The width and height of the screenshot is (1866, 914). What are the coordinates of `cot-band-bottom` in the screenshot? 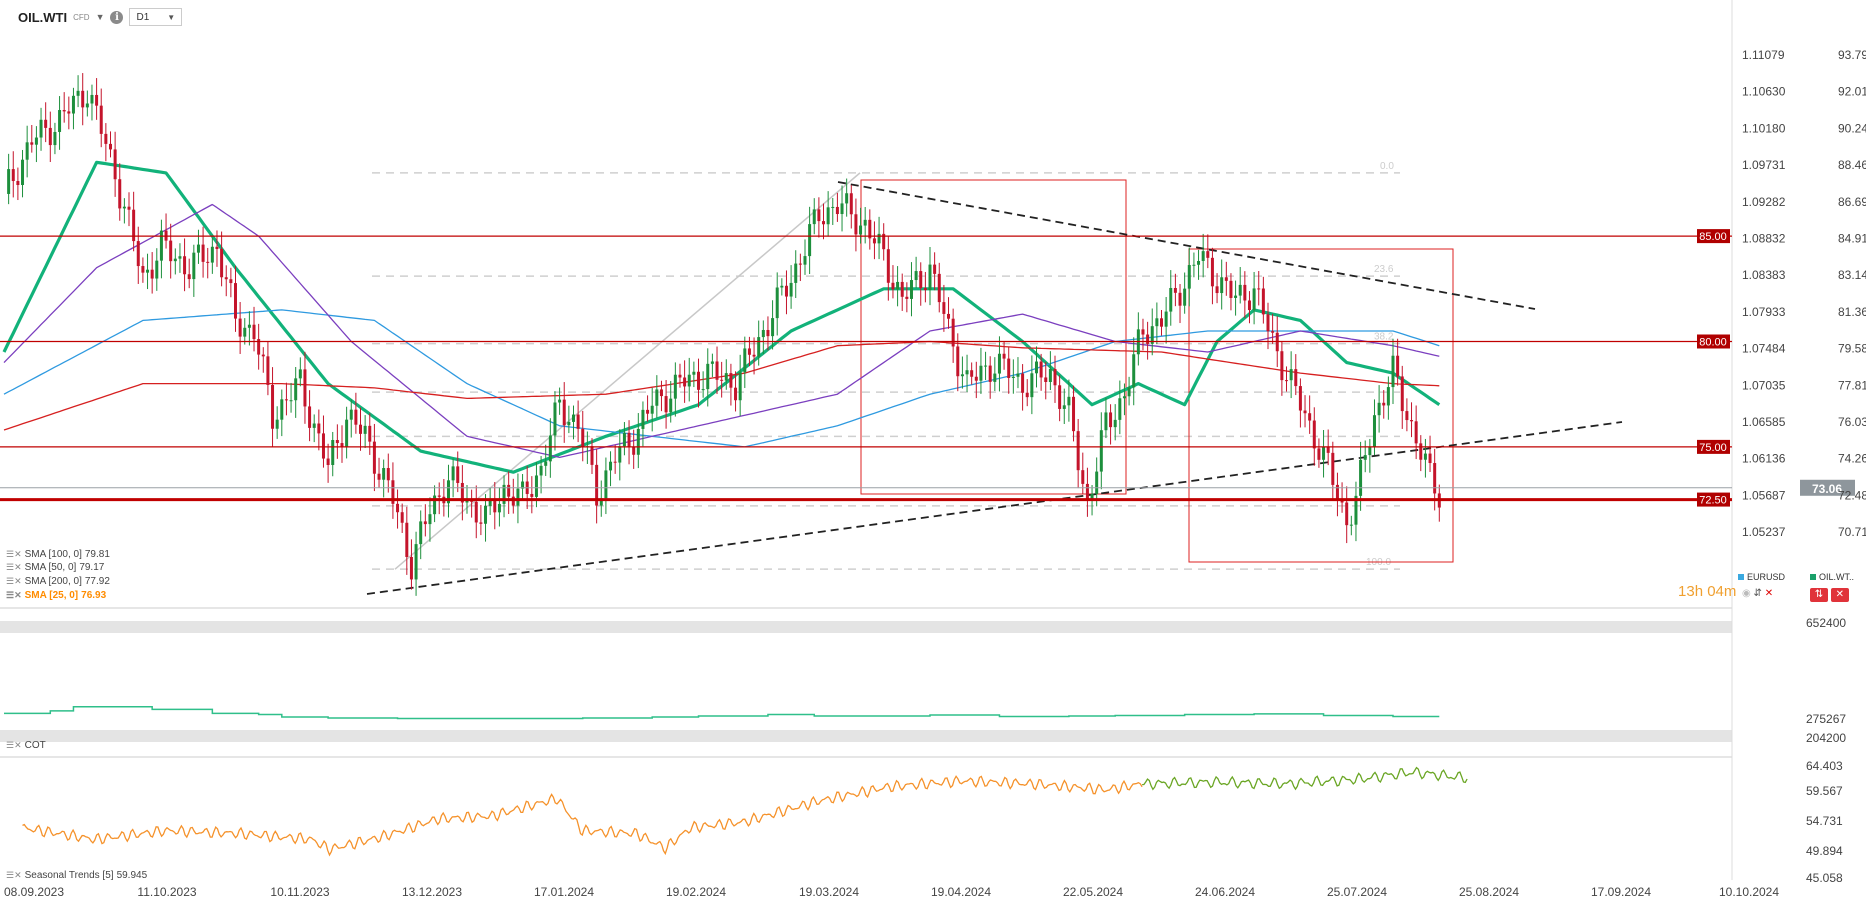 It's located at (866, 736).